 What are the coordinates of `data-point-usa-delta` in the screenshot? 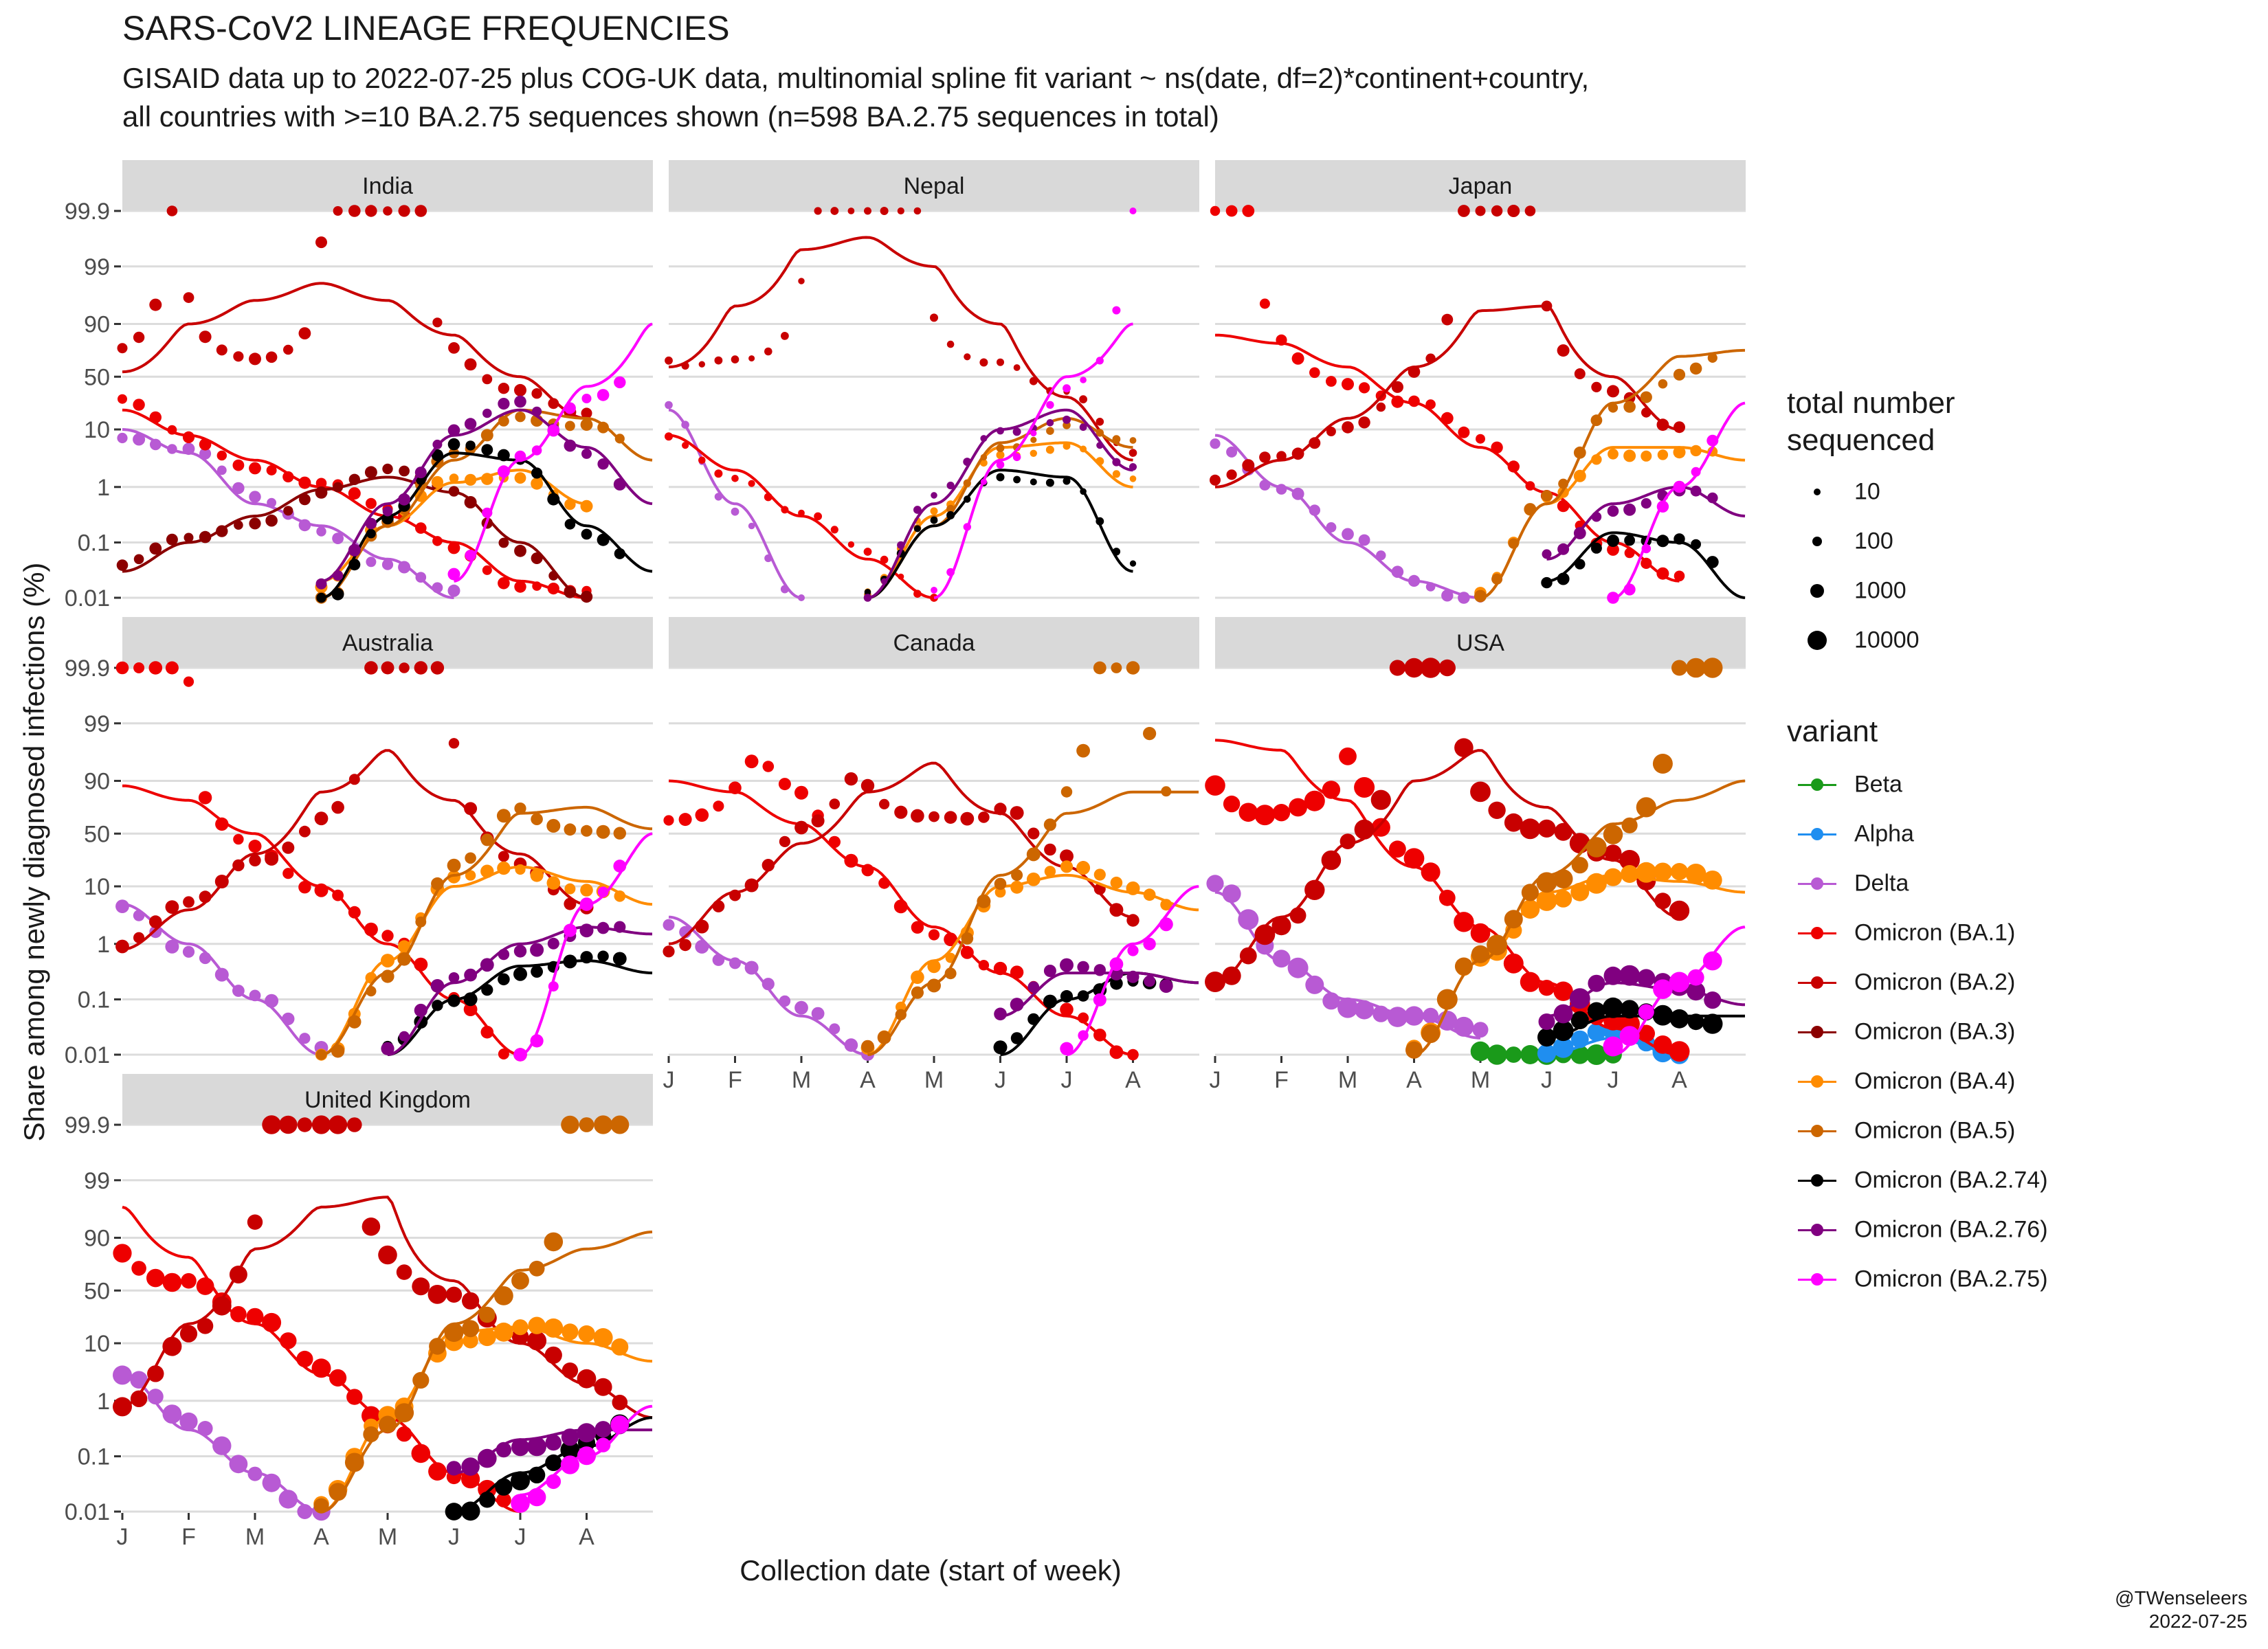 It's located at (1248, 919).